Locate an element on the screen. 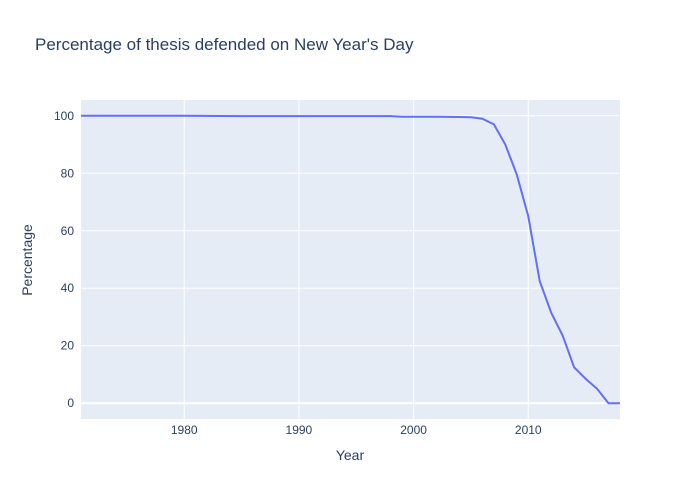 The height and width of the screenshot is (500, 700). y-tick-label: 60 is located at coordinates (68, 231).